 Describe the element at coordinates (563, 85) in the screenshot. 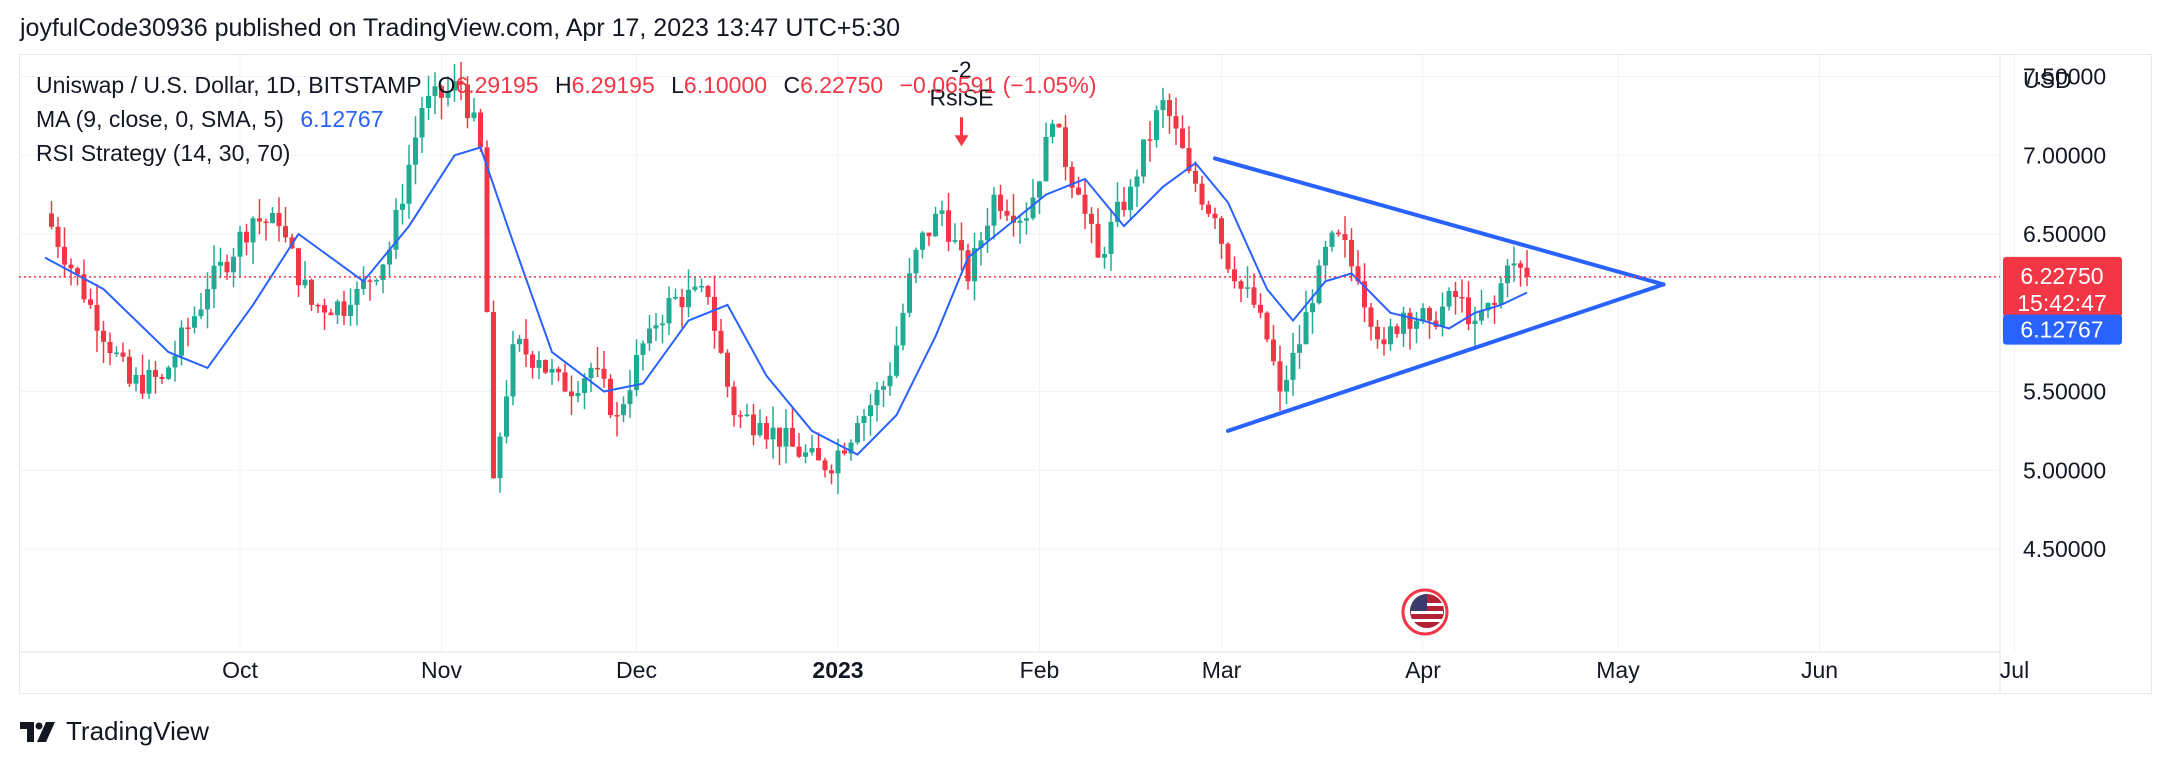

I see `legend-high-label: H` at that location.